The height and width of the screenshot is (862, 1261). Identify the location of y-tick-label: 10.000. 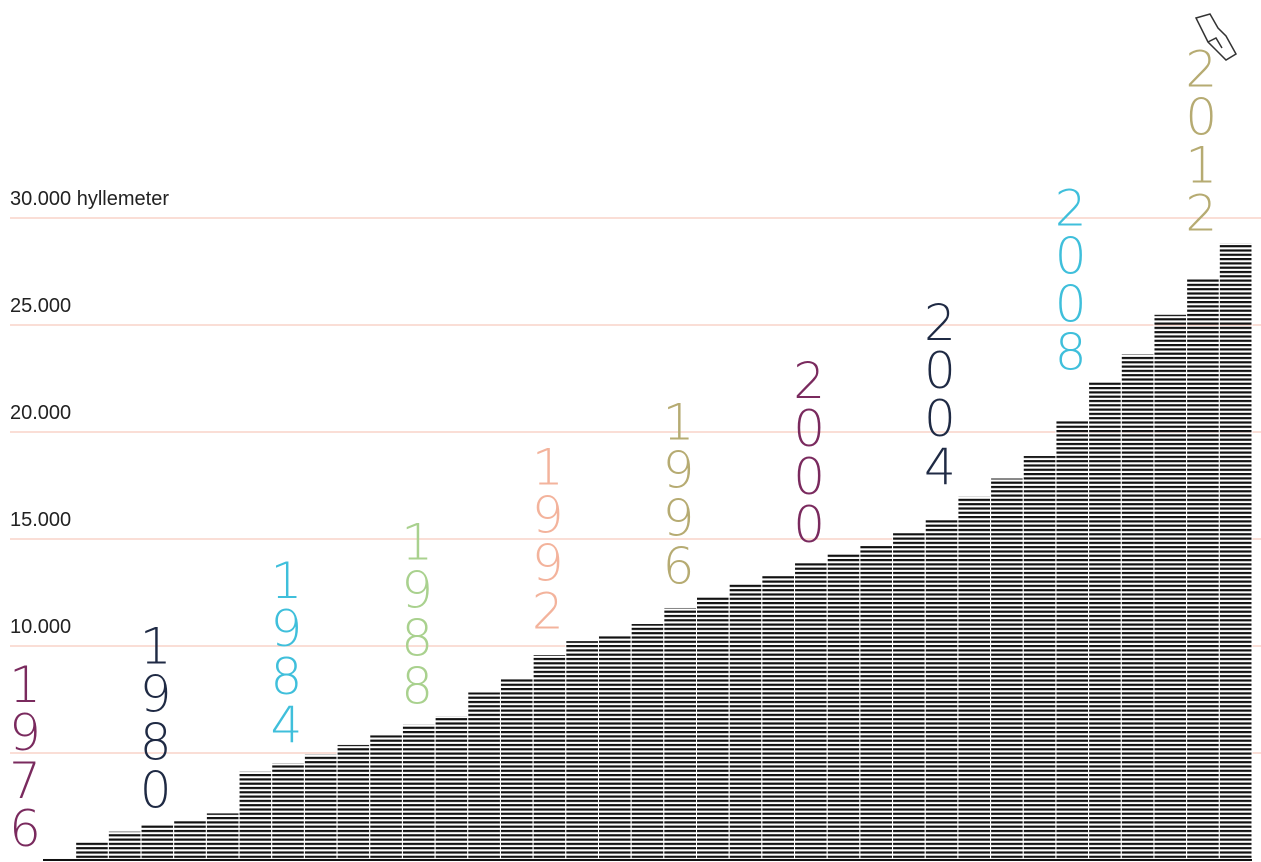
(40, 627).